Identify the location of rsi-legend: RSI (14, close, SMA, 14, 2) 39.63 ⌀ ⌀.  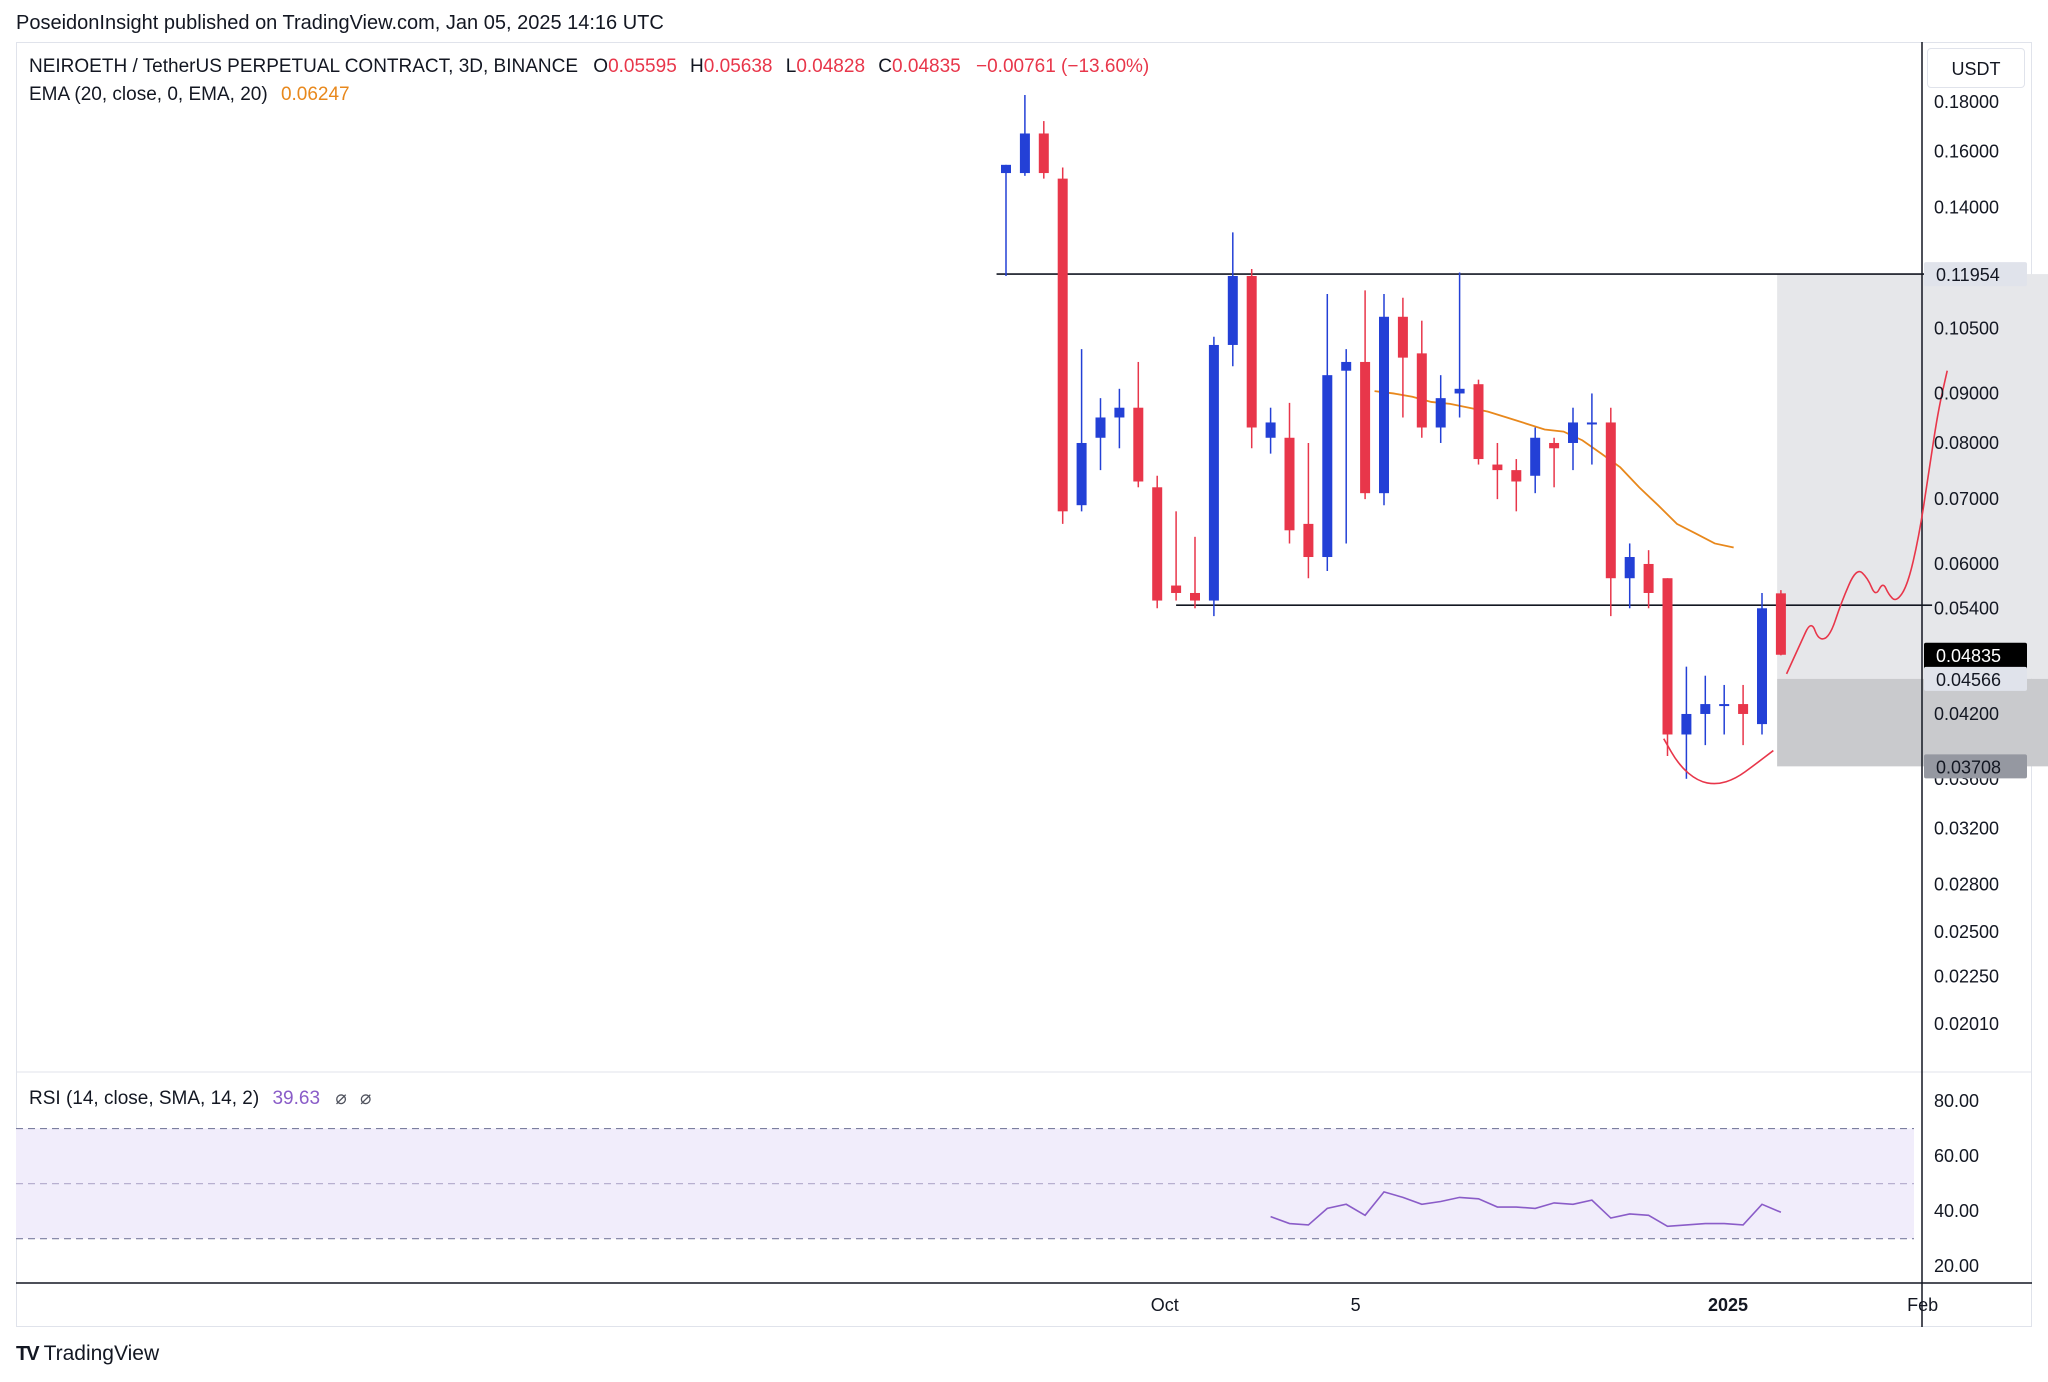
(200, 1098).